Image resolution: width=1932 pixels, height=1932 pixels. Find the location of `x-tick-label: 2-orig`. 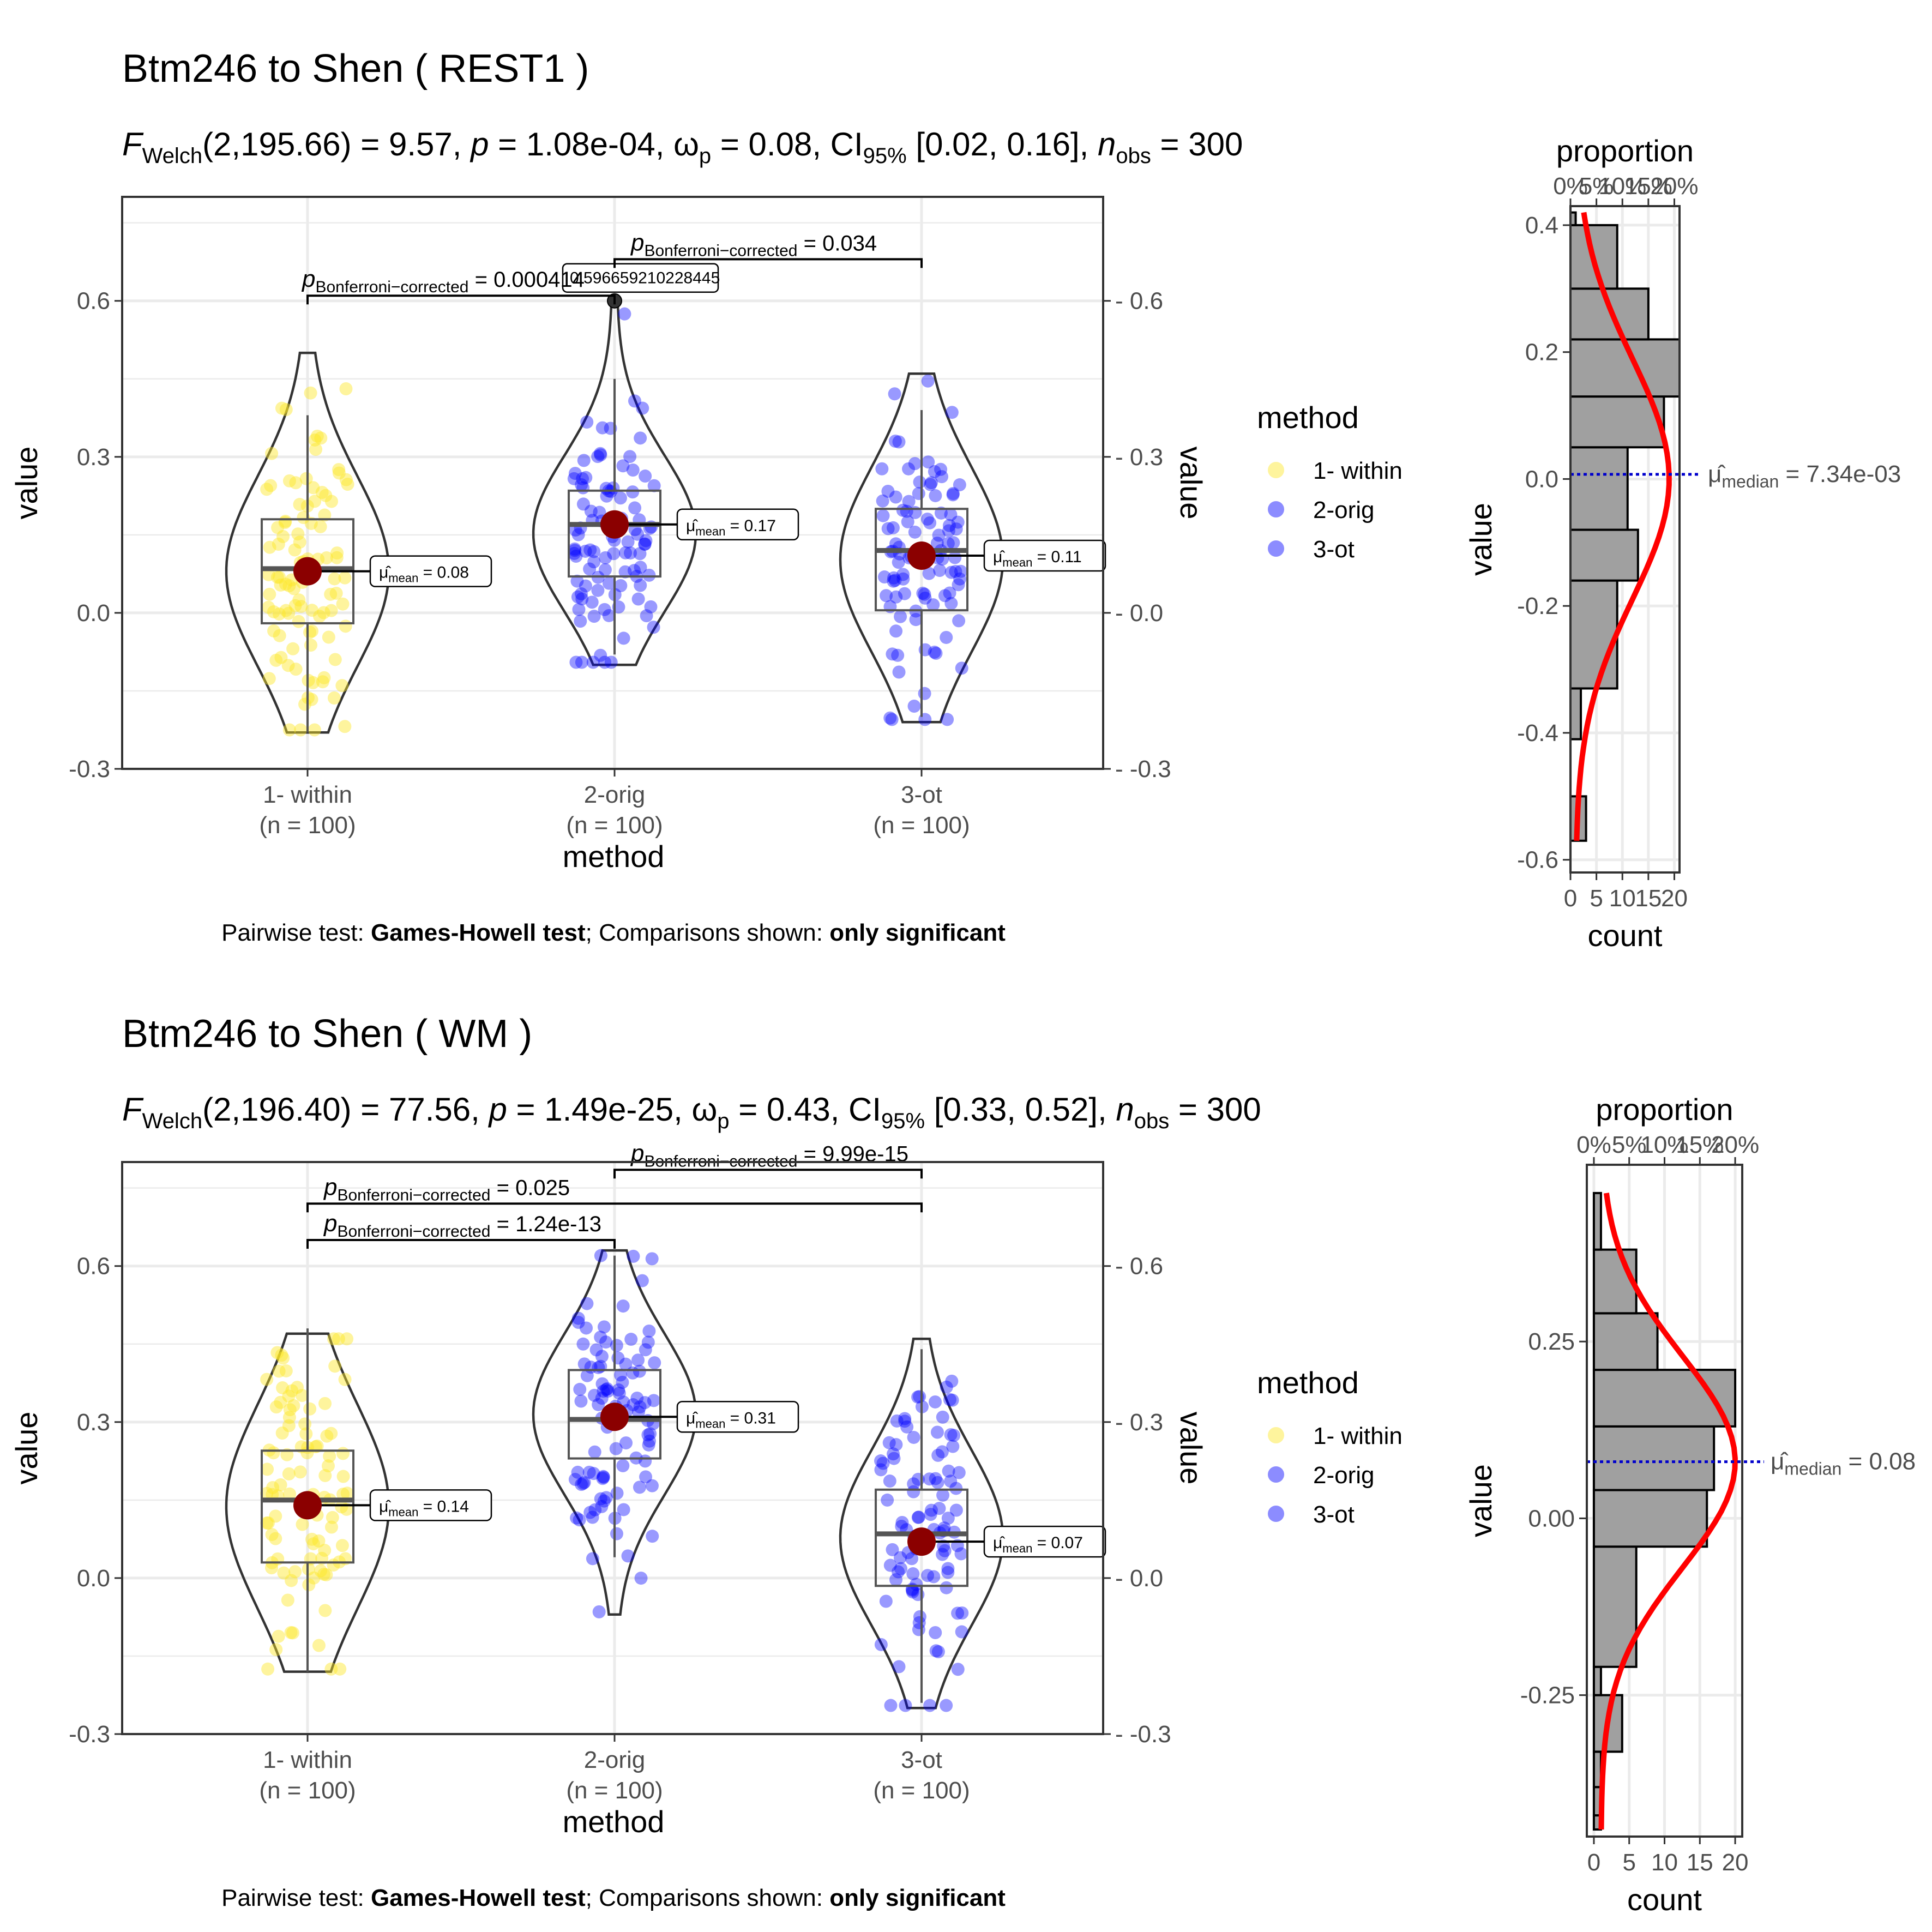

x-tick-label: 2-orig is located at coordinates (615, 794).